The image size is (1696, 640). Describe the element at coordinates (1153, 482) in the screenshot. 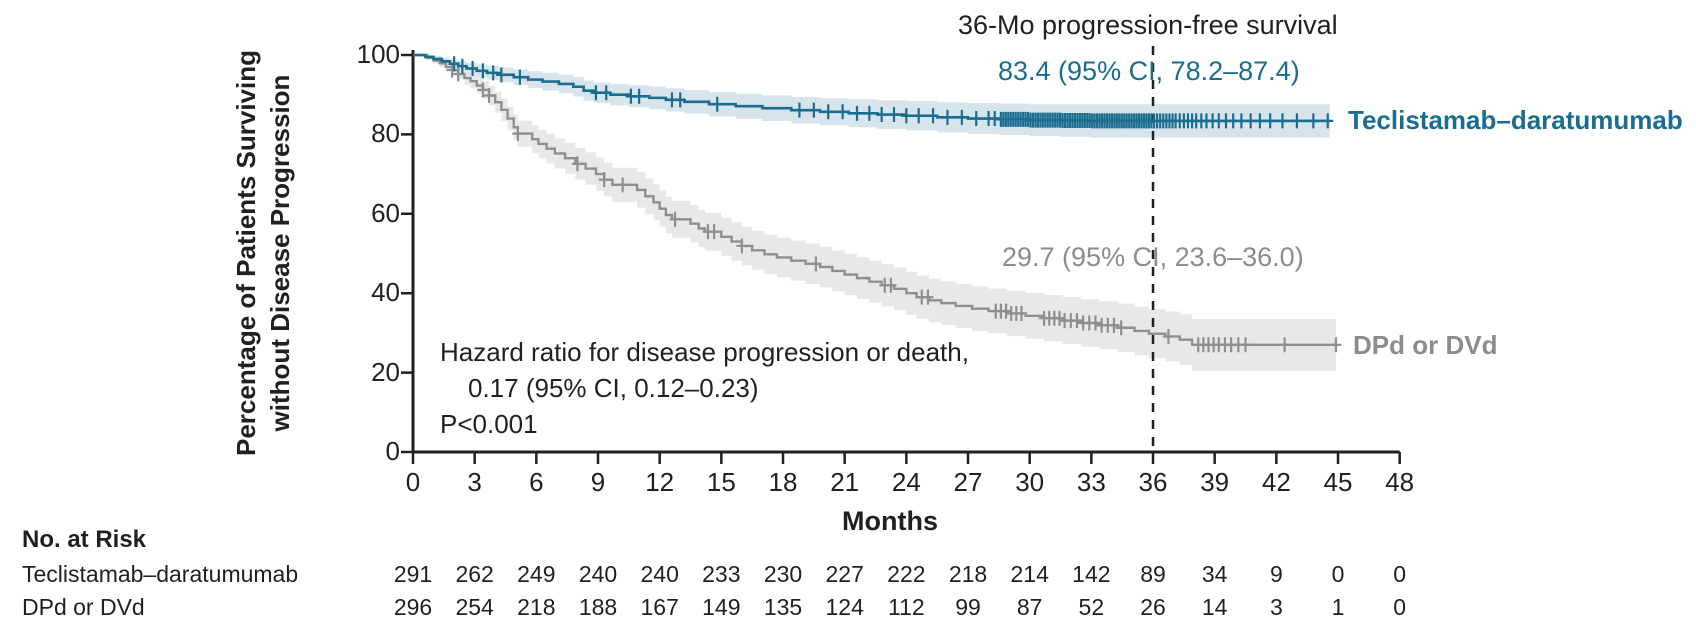

I see `x-tick-label-36: 36` at that location.